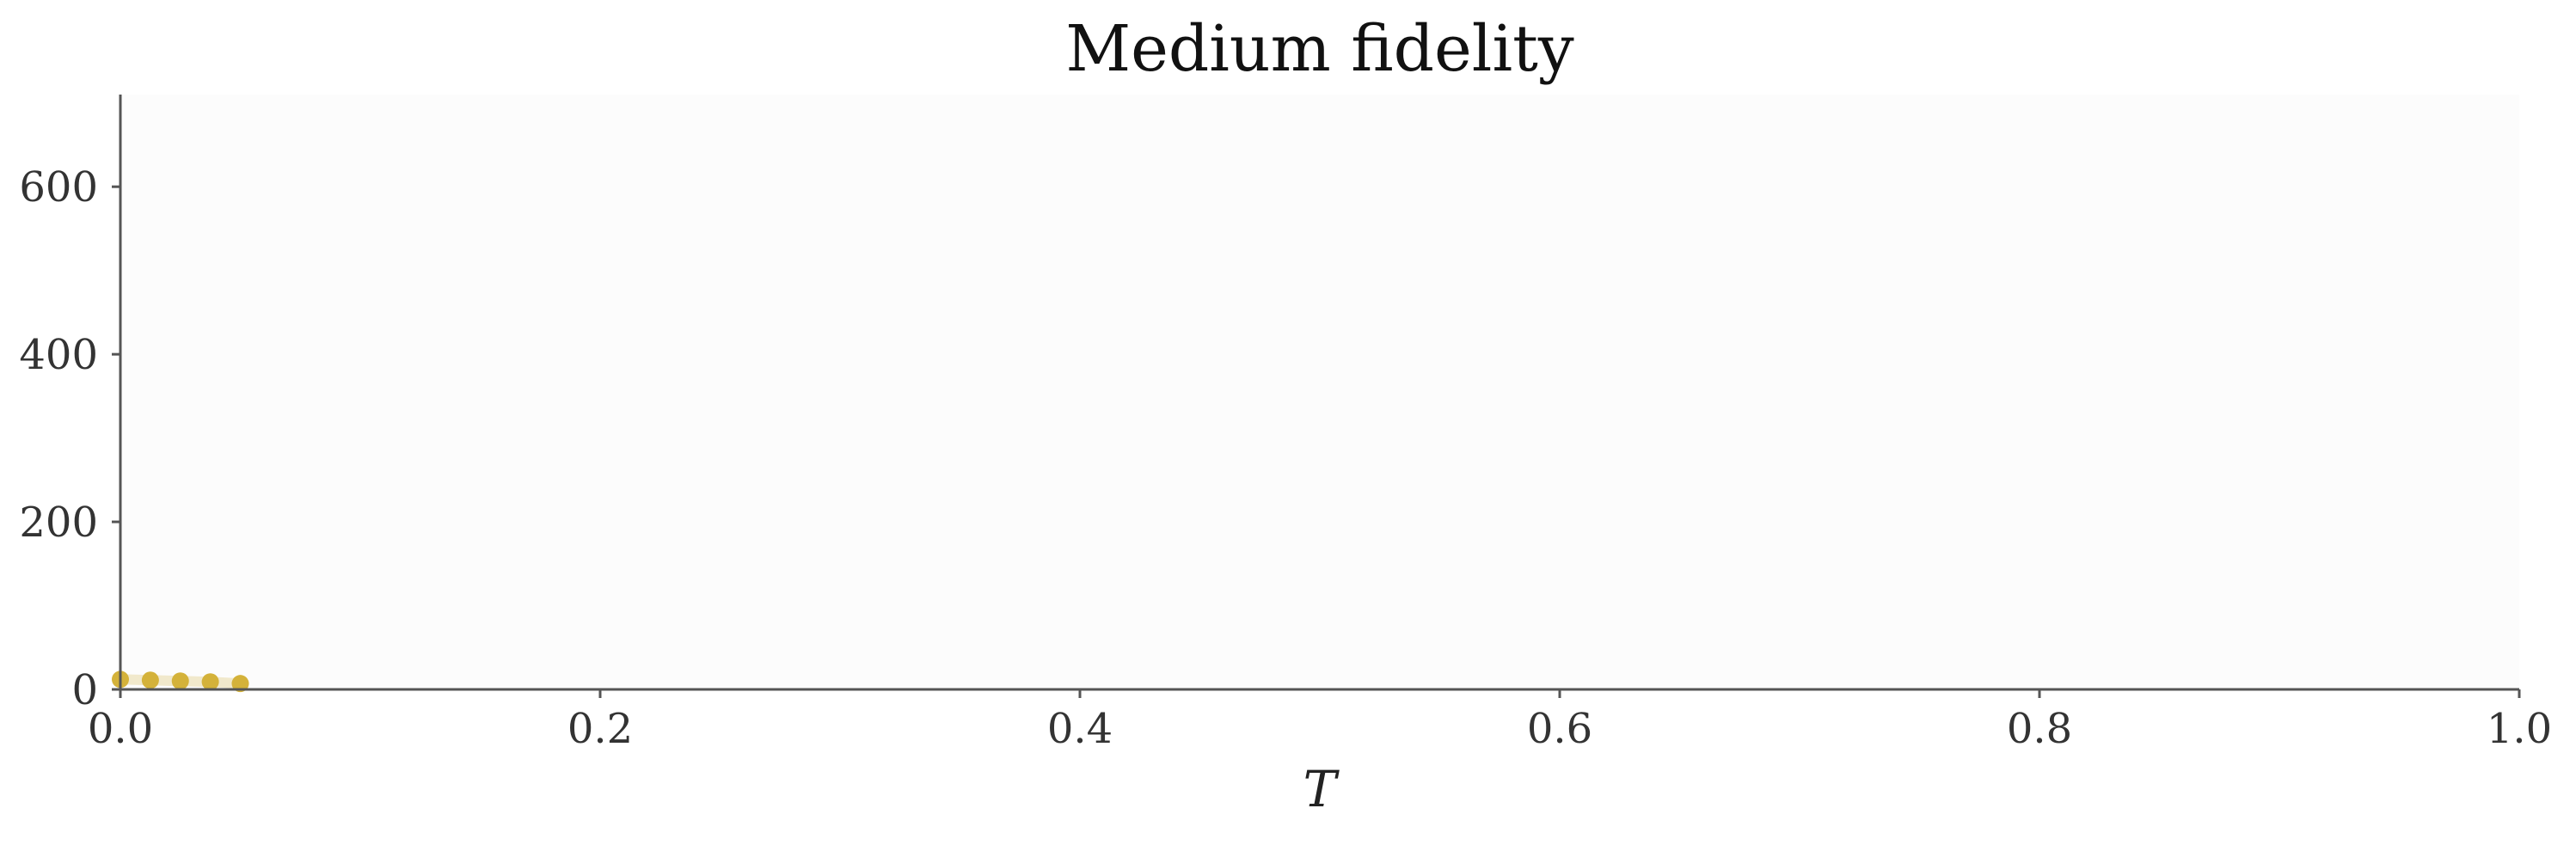 The height and width of the screenshot is (845, 2576). I want to click on x-tick-label: 0.0, so click(120, 729).